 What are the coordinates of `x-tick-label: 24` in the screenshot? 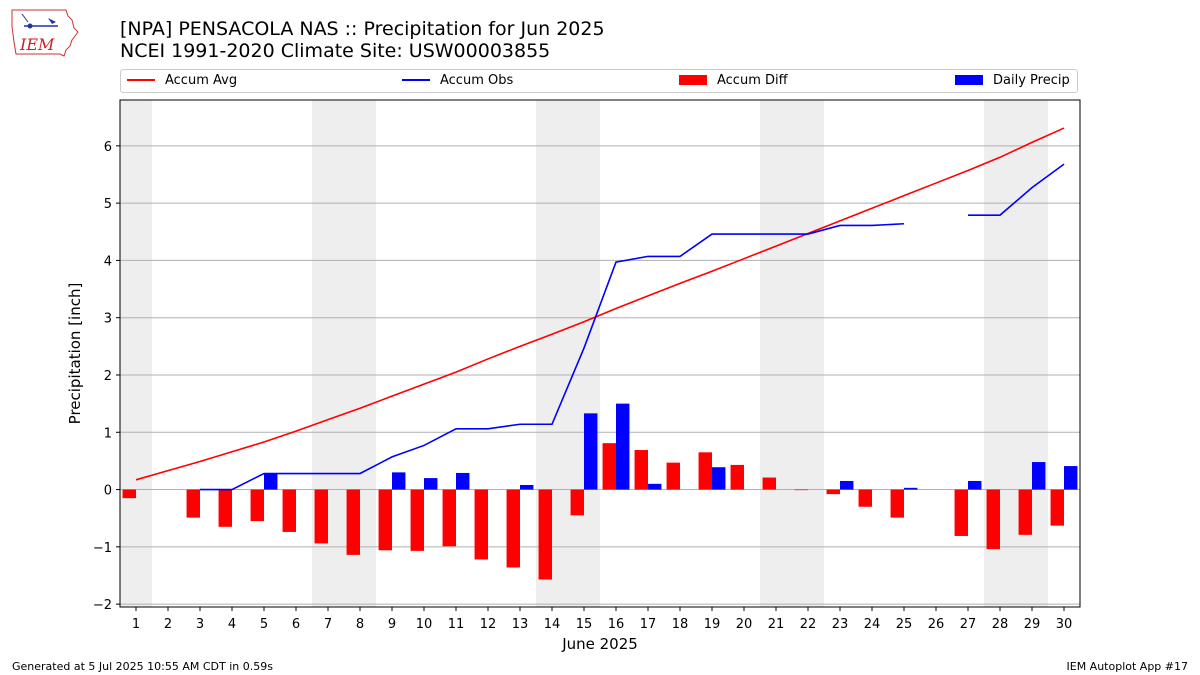 It's located at (872, 624).